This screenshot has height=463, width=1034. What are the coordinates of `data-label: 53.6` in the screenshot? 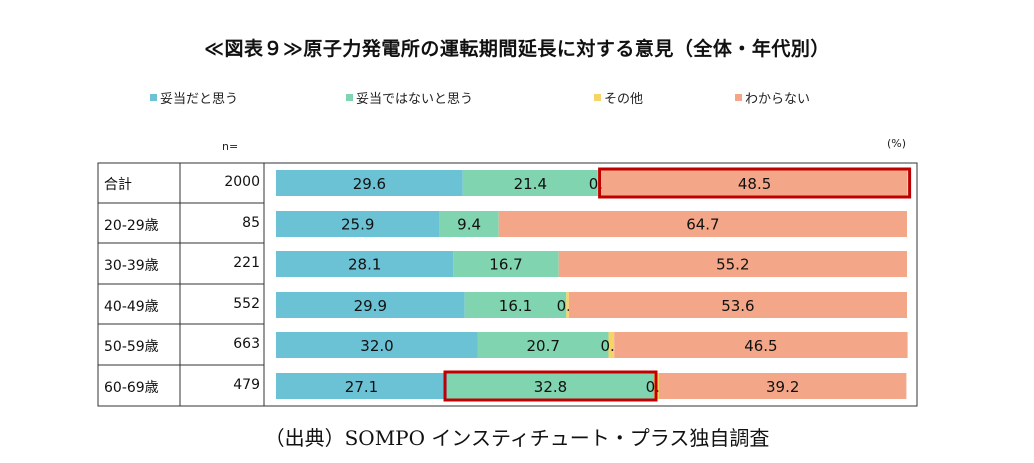 It's located at (737, 306).